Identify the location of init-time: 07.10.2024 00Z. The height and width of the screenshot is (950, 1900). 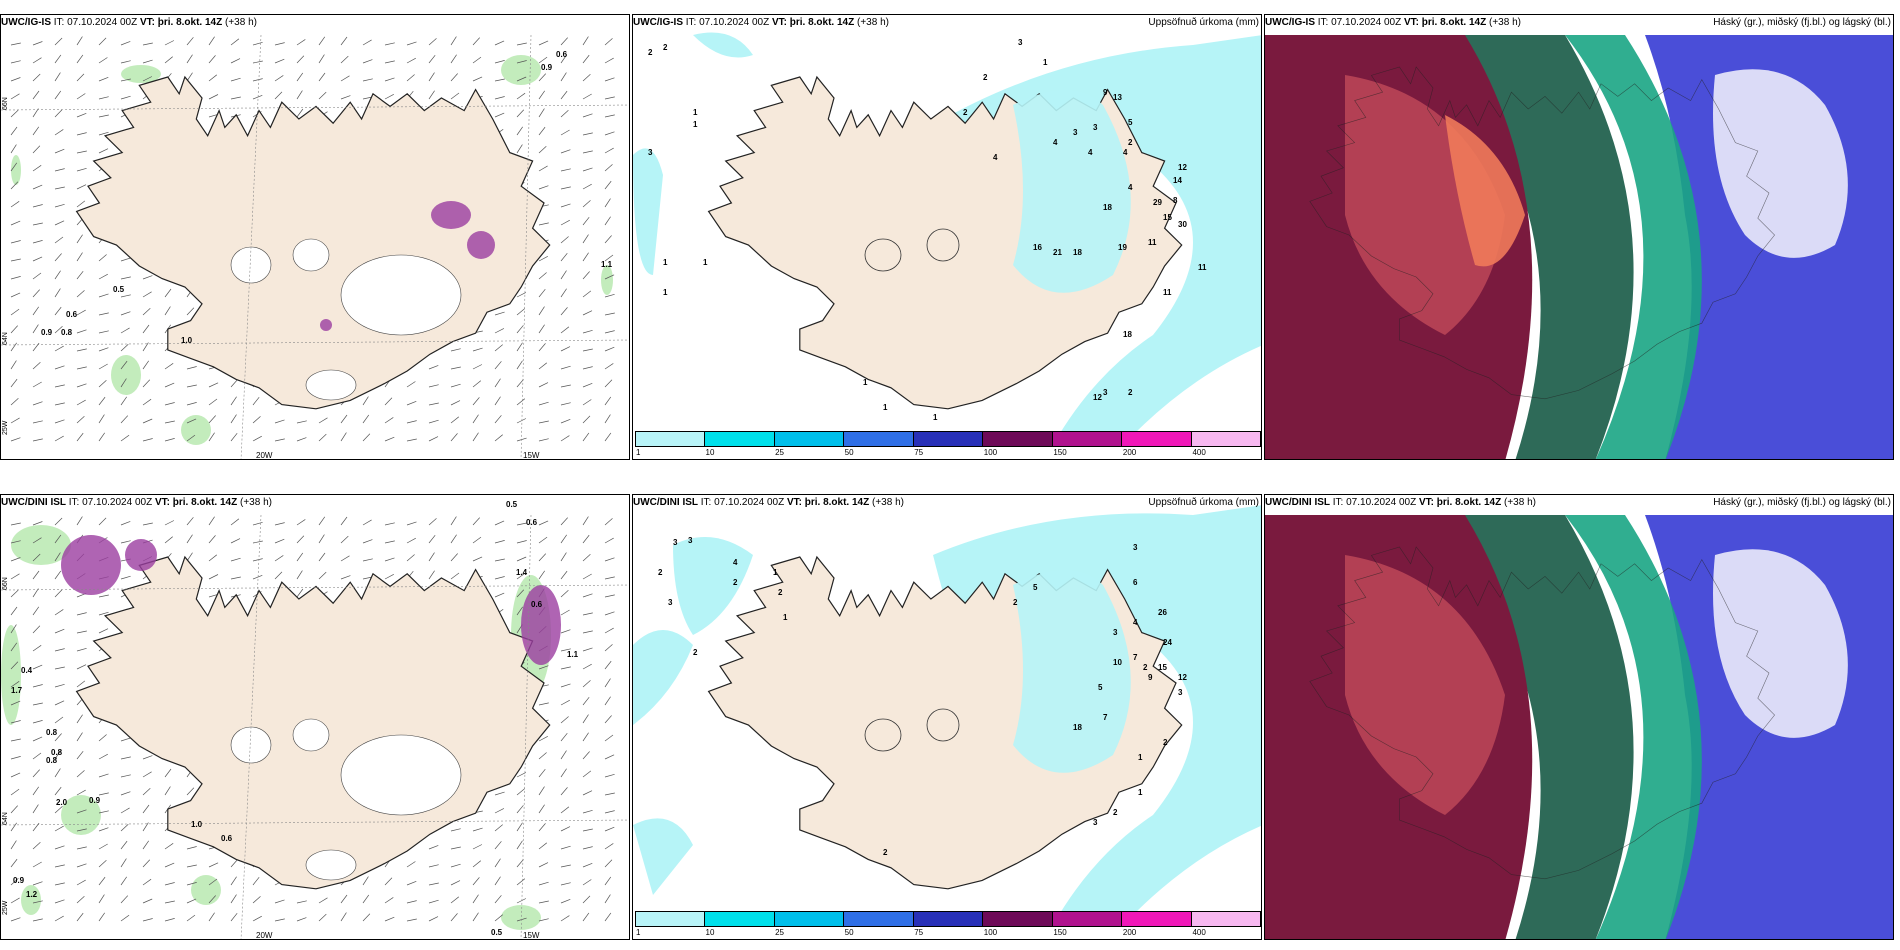
(749, 502).